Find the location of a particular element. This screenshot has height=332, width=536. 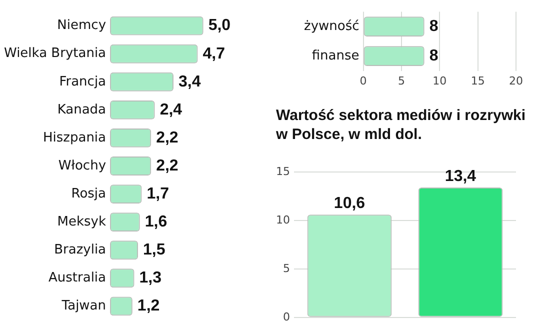

data-label: 1,6 is located at coordinates (156, 221).